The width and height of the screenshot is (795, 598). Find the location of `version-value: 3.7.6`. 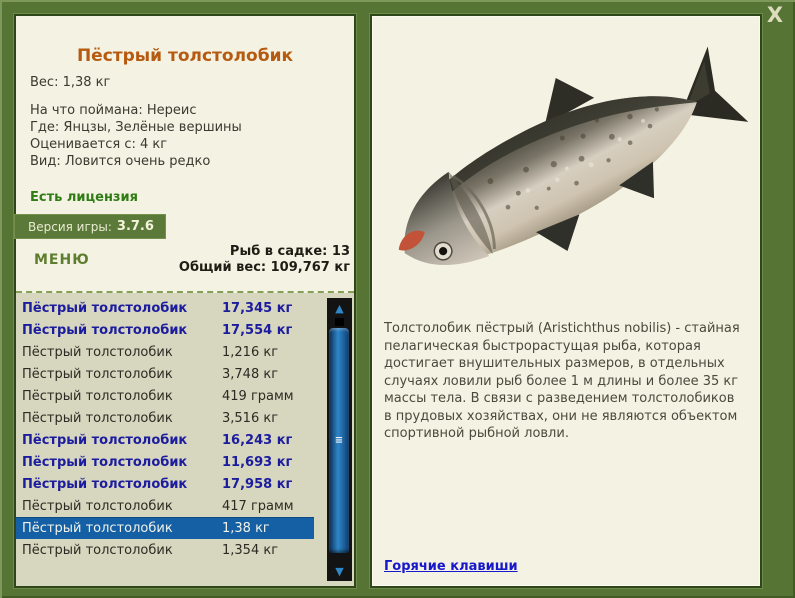

version-value: 3.7.6 is located at coordinates (135, 226).